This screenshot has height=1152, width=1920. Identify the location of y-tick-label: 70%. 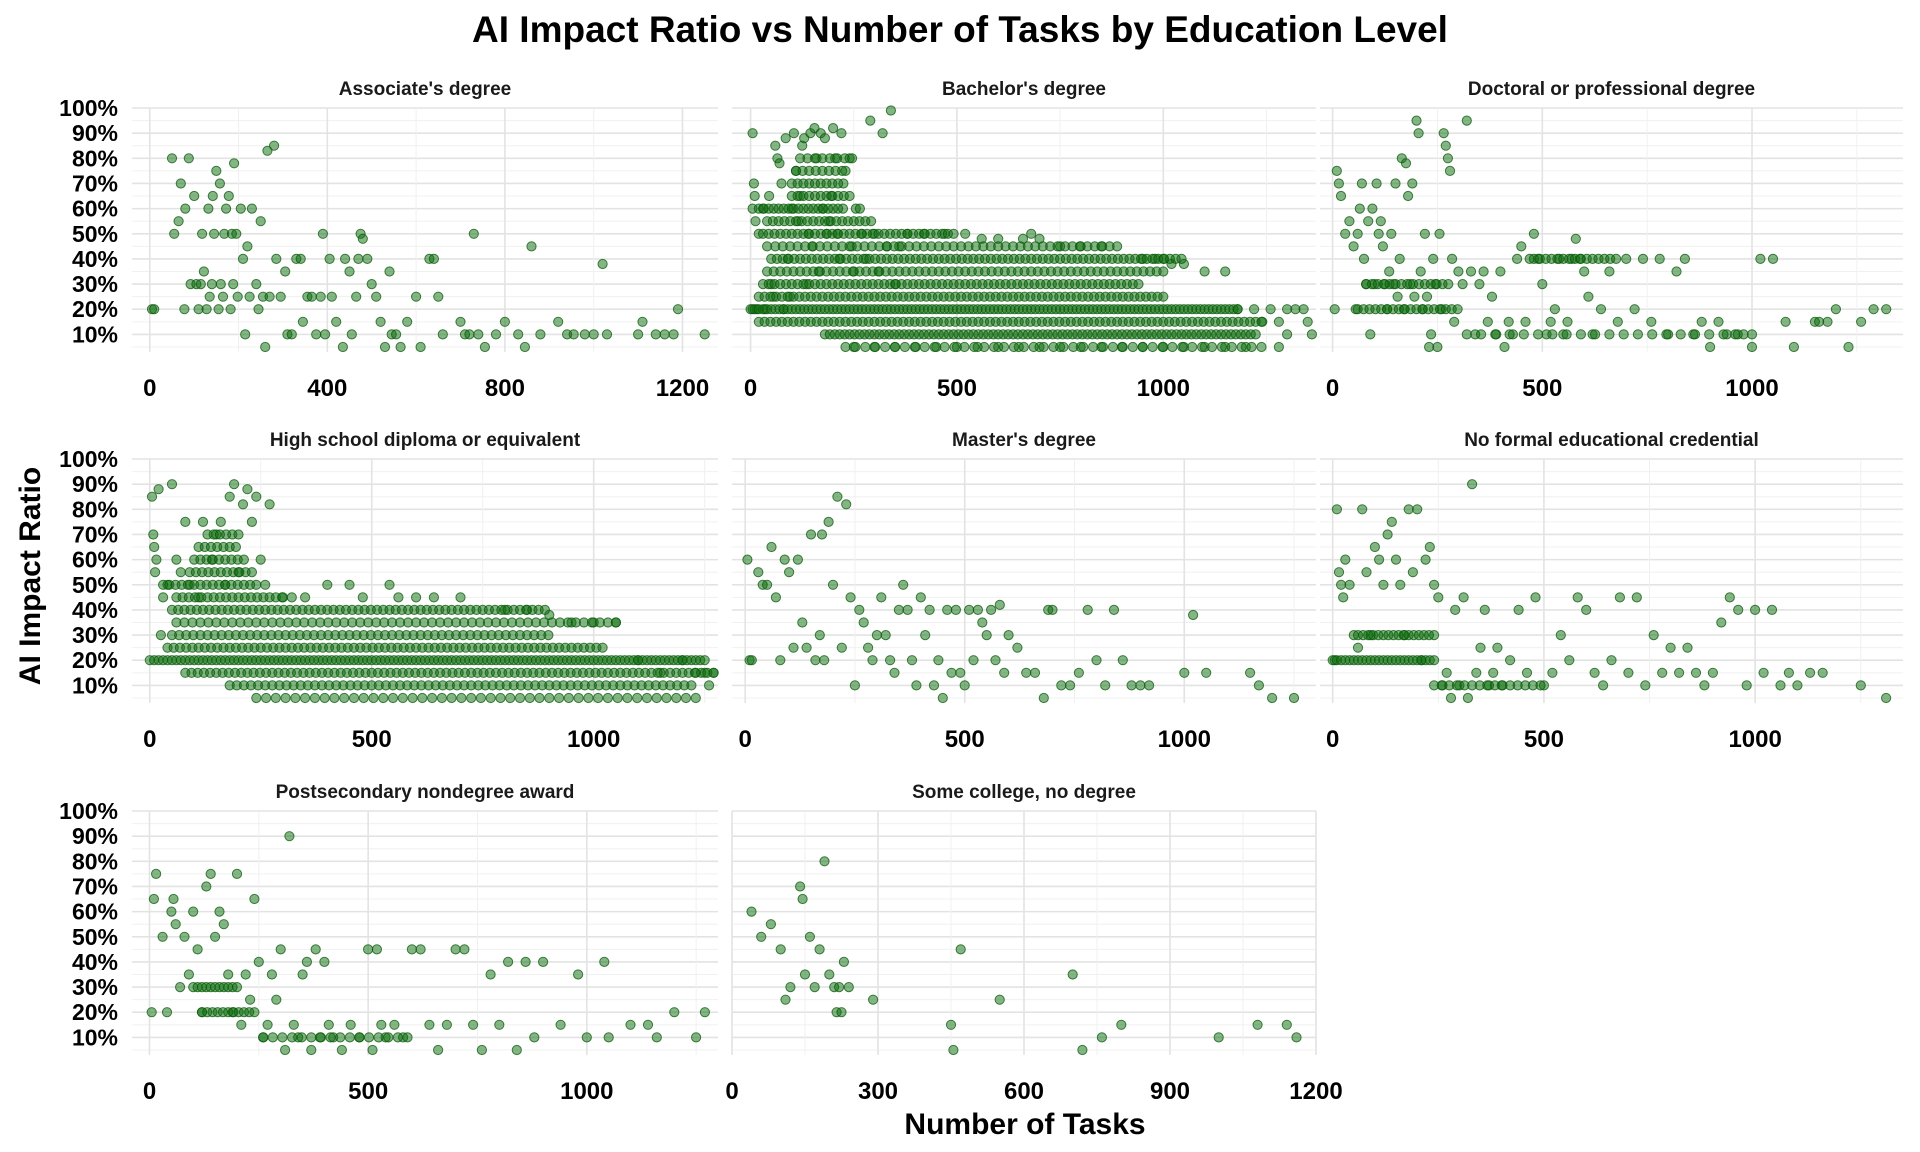
(95, 183).